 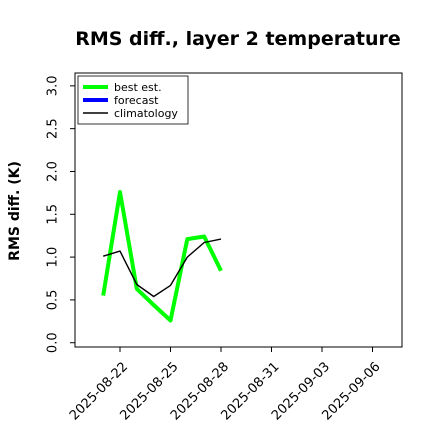 What do you see at coordinates (238, 39) in the screenshot?
I see `chart-title: RMS diff., layer 2 temperature` at bounding box center [238, 39].